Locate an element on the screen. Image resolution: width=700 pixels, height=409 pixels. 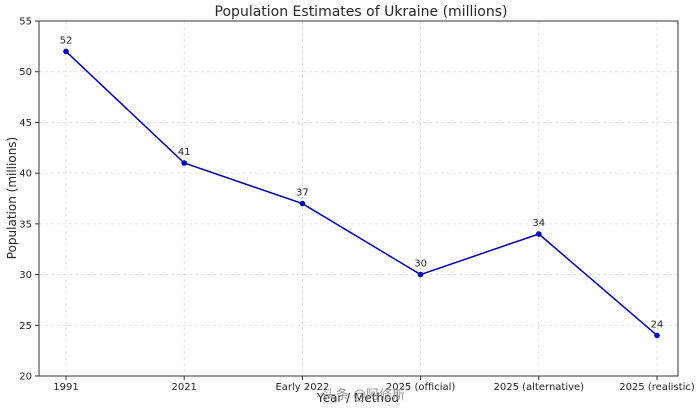
y-tick-label: 35 is located at coordinates (25, 224).